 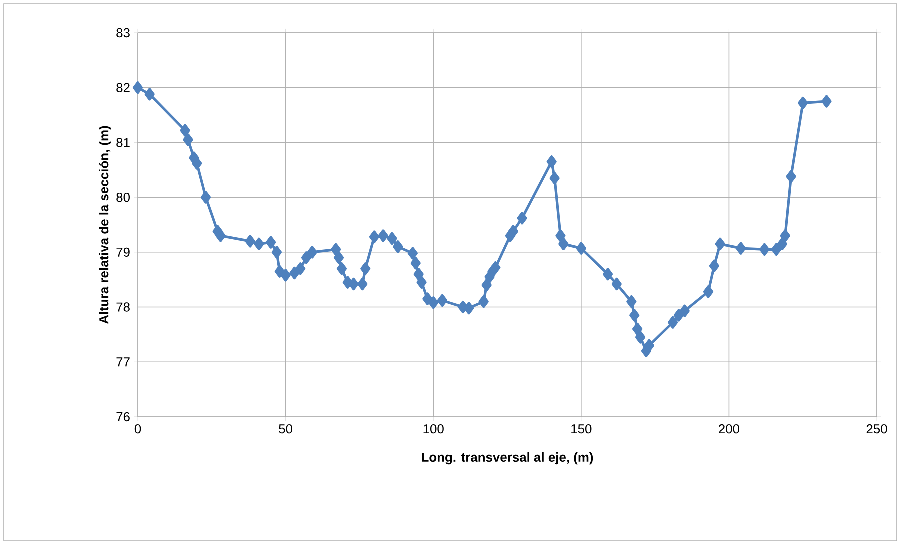 What do you see at coordinates (434, 429) in the screenshot?
I see `x-tick-label: 100` at bounding box center [434, 429].